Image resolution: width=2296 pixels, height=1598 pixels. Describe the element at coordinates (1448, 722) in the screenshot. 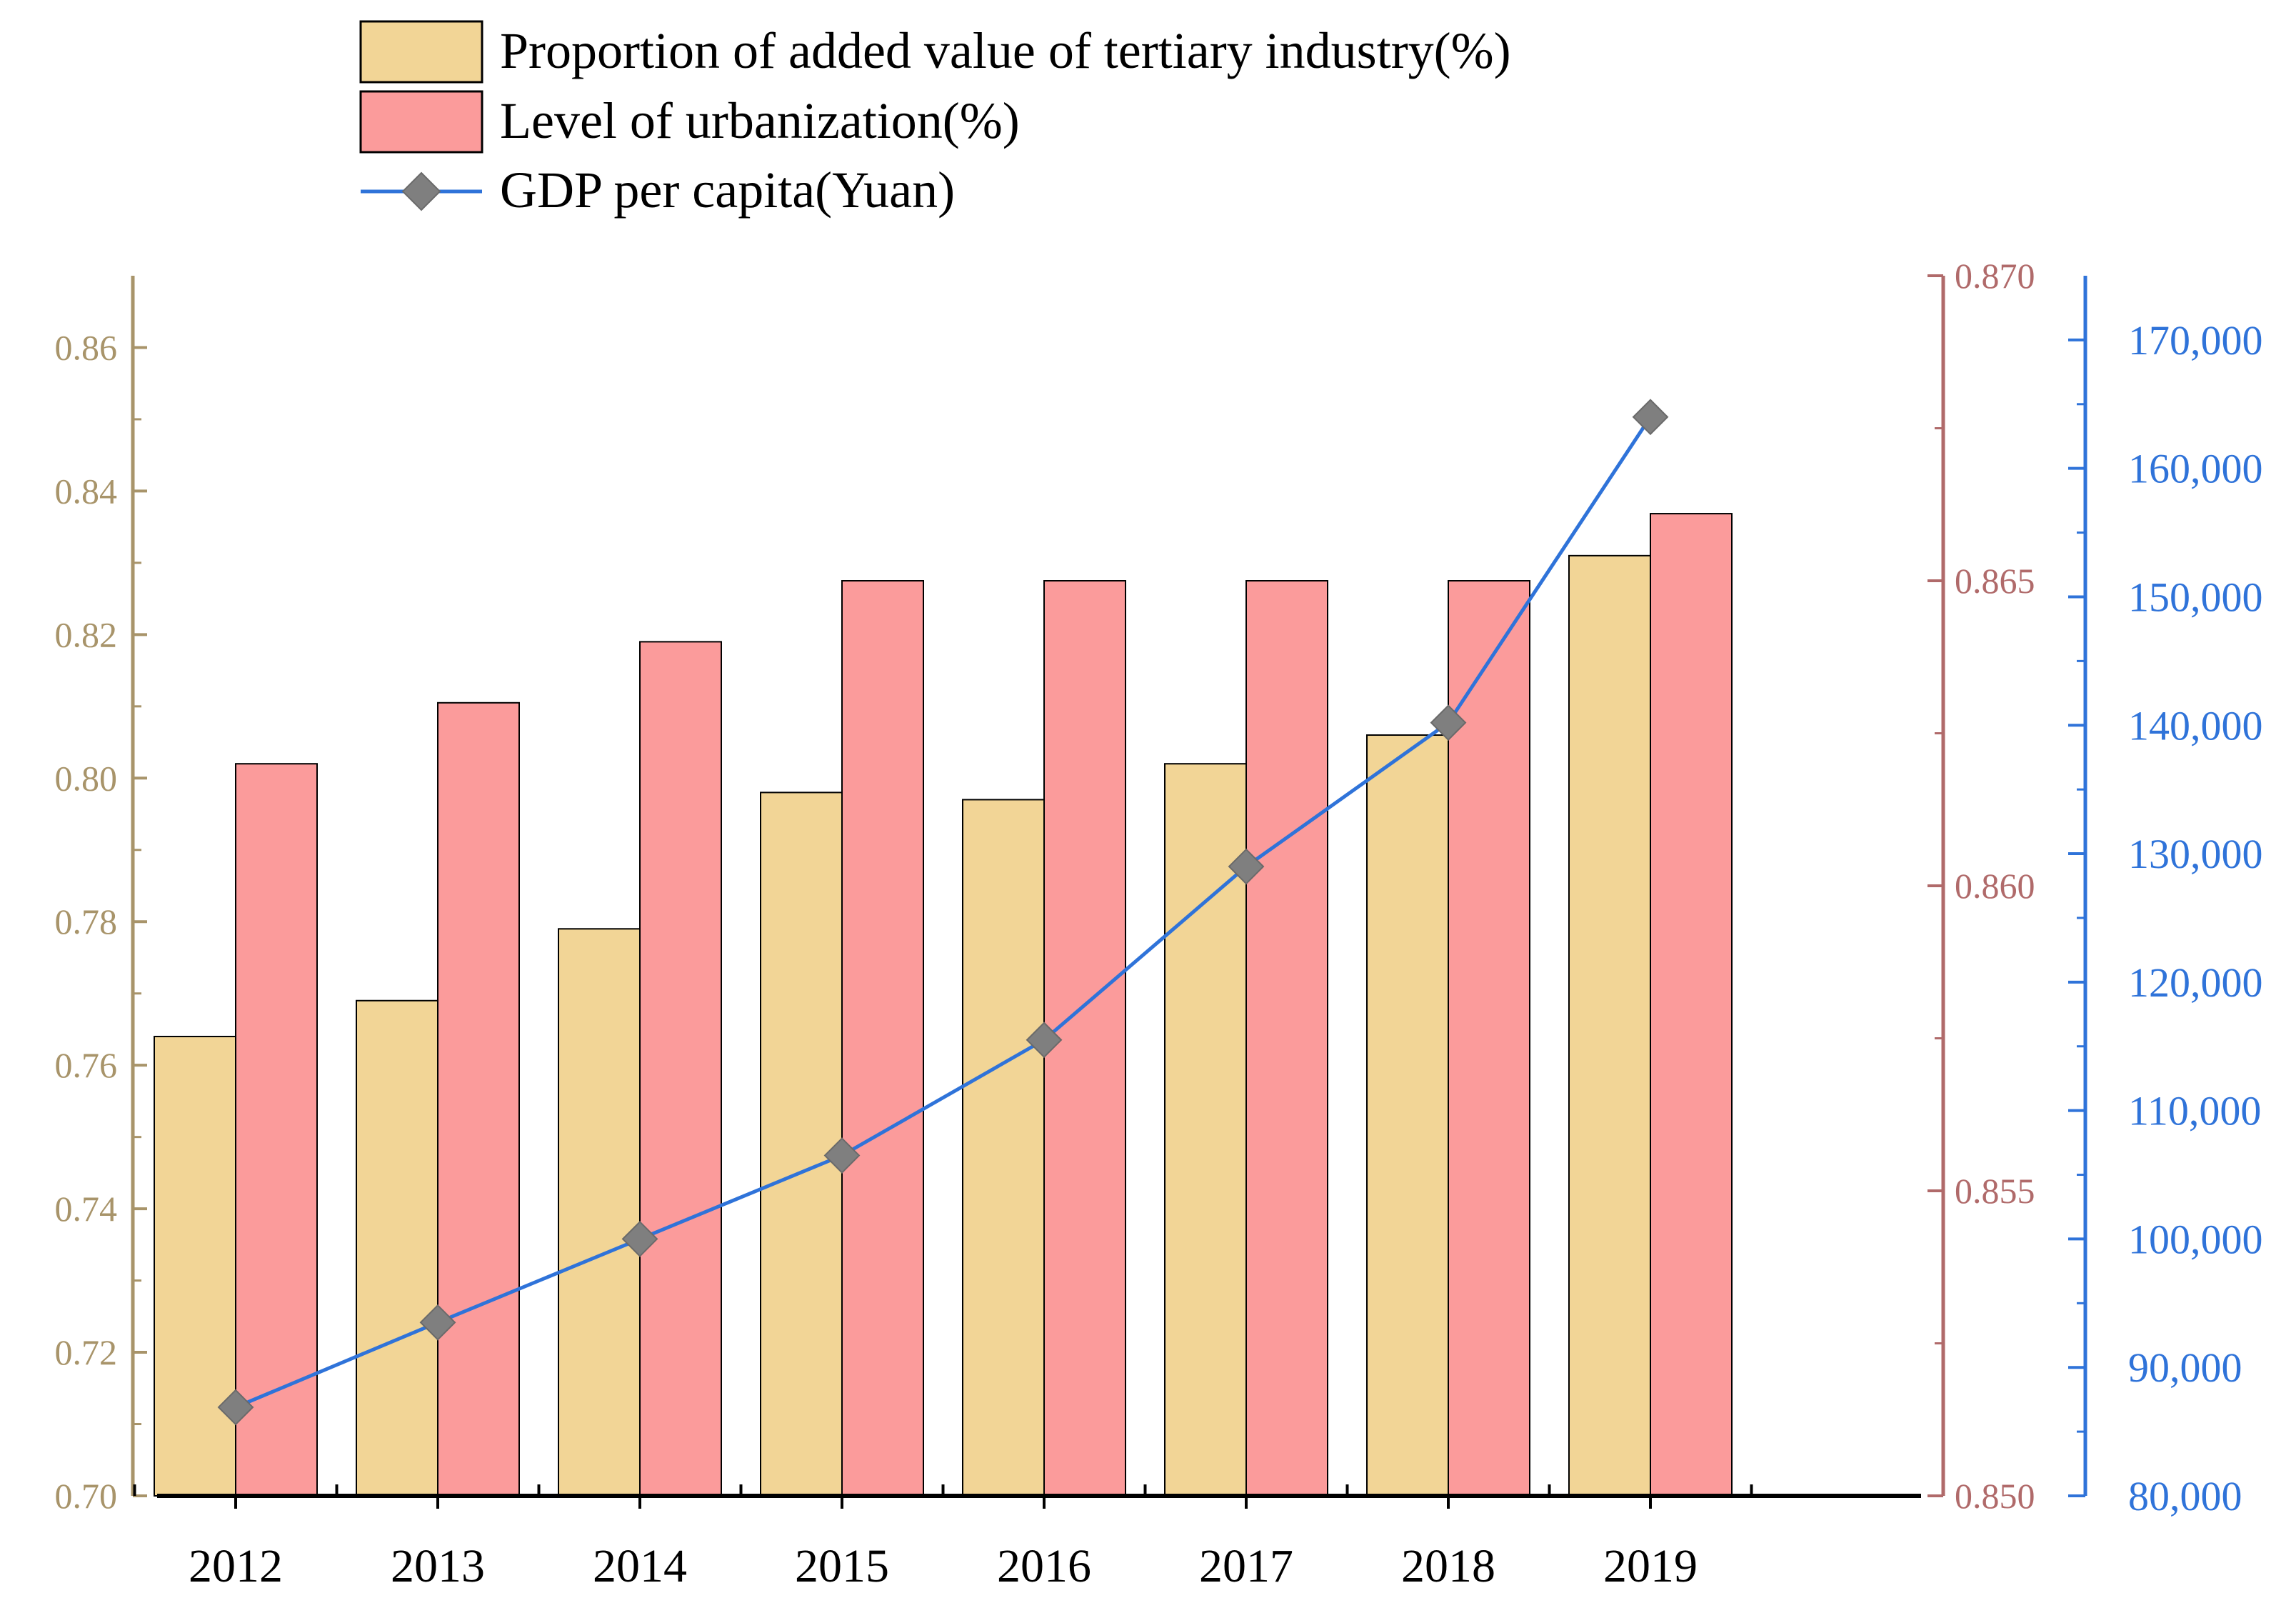

I see `gdp-point-2018` at that location.